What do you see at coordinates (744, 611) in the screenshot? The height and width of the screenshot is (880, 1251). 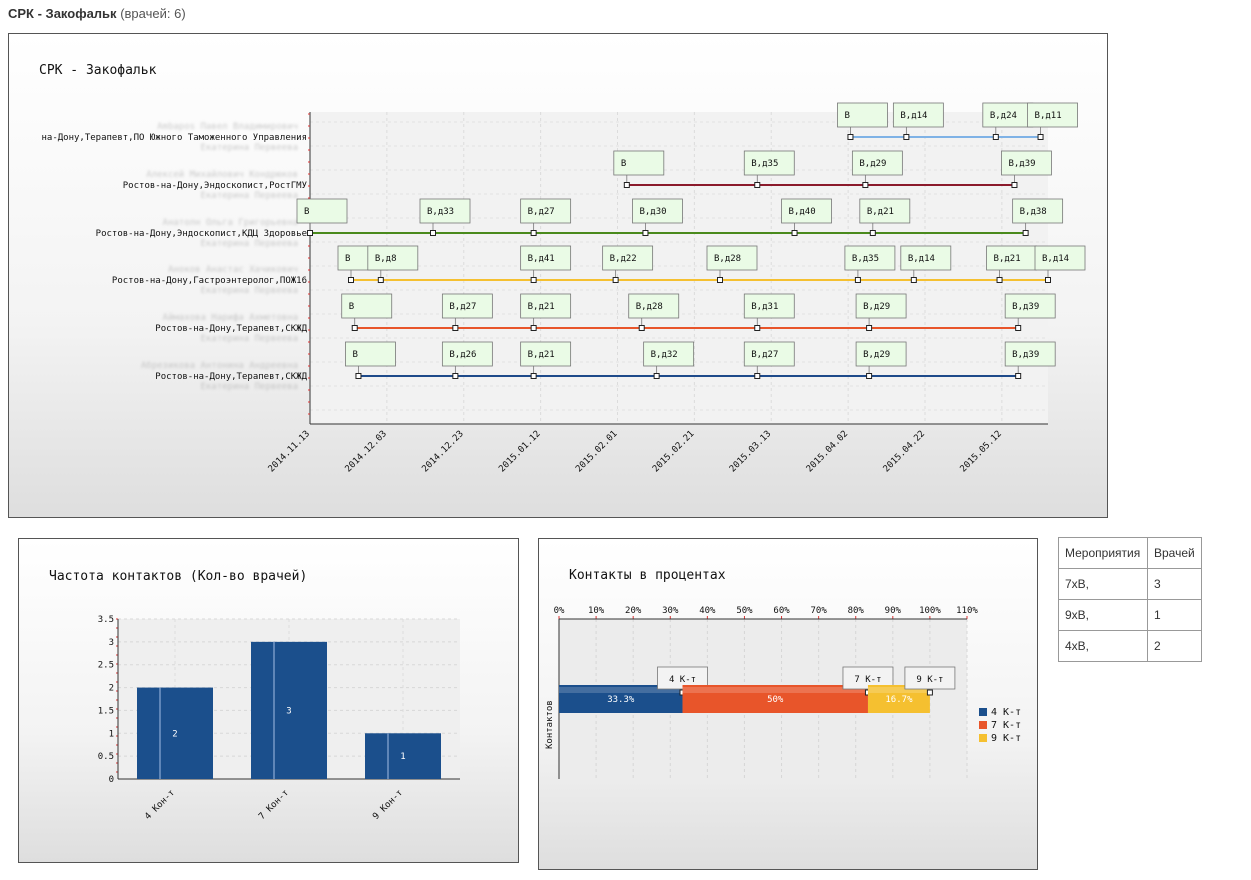 I see `percent-x-tick-label: 50%` at bounding box center [744, 611].